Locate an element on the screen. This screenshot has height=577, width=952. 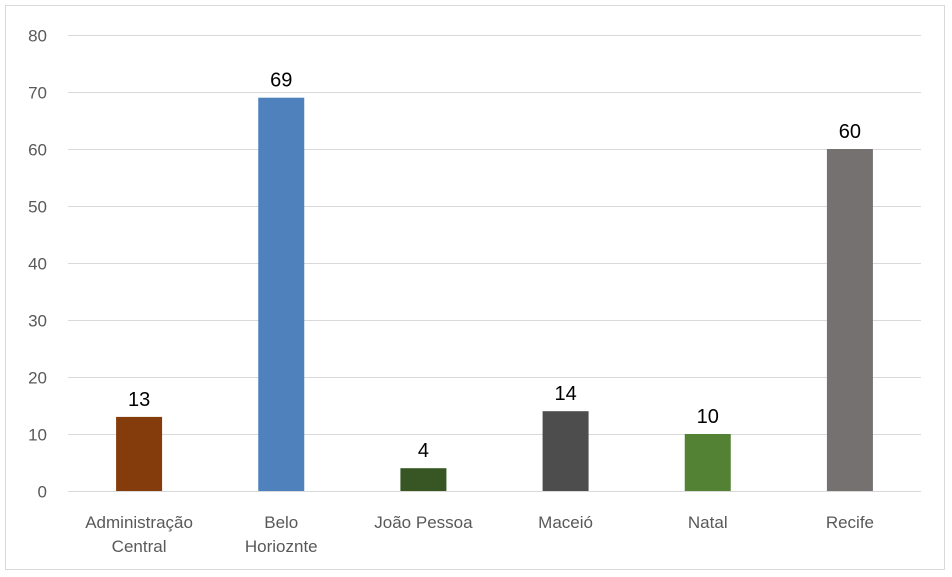
category-label: Horioznte is located at coordinates (281, 546).